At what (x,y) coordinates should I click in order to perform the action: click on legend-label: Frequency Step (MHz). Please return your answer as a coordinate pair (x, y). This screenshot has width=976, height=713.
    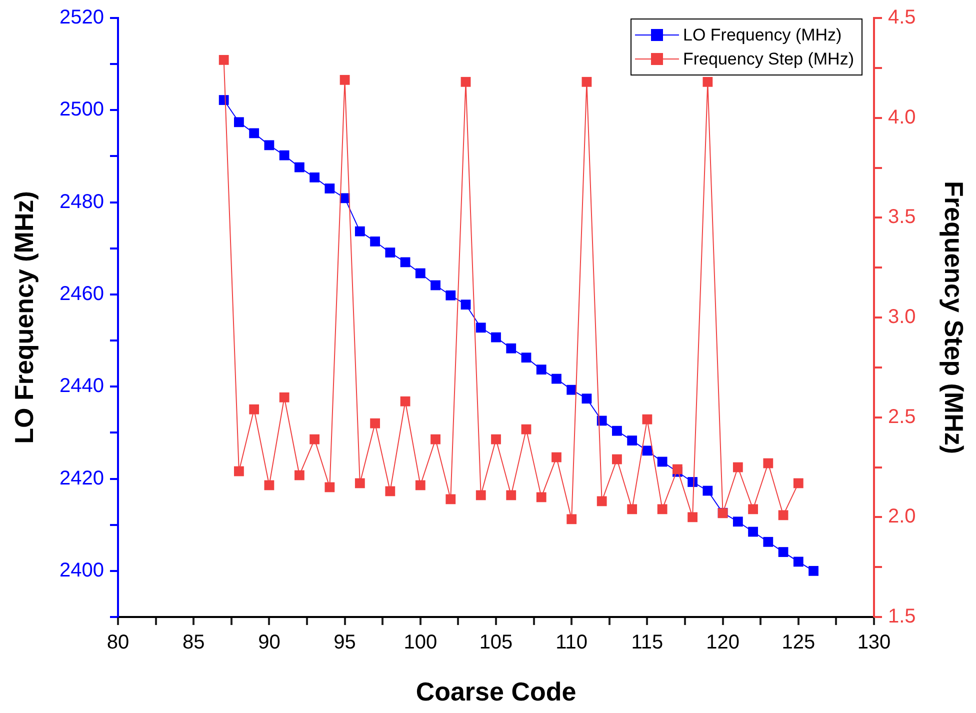
    Looking at the image, I should click on (768, 59).